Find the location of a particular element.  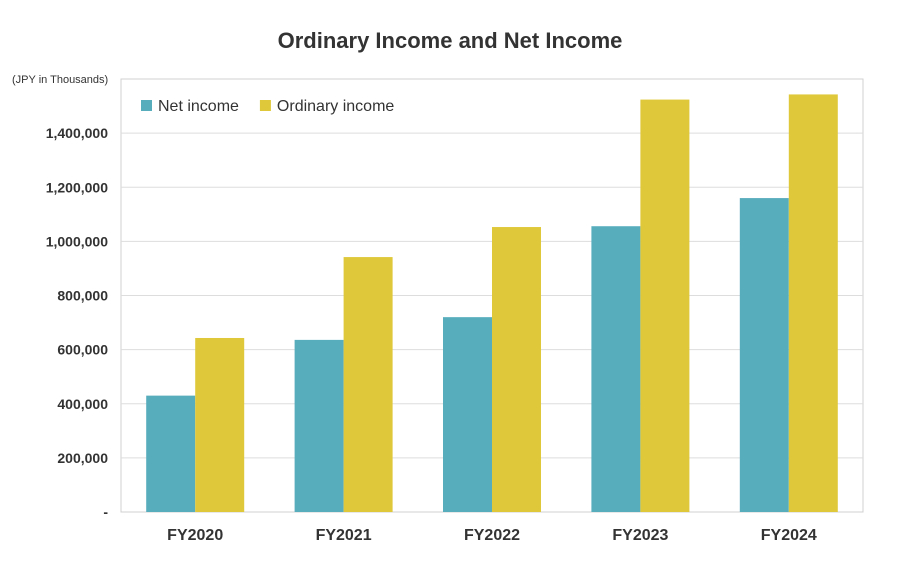

chart-title: Ordinary Income and Net Income is located at coordinates (450, 40).